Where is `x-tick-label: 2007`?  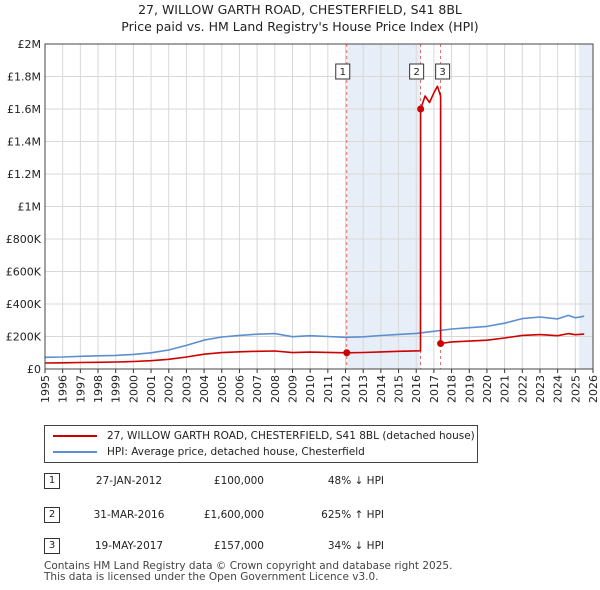 x-tick-label: 2007 is located at coordinates (257, 389).